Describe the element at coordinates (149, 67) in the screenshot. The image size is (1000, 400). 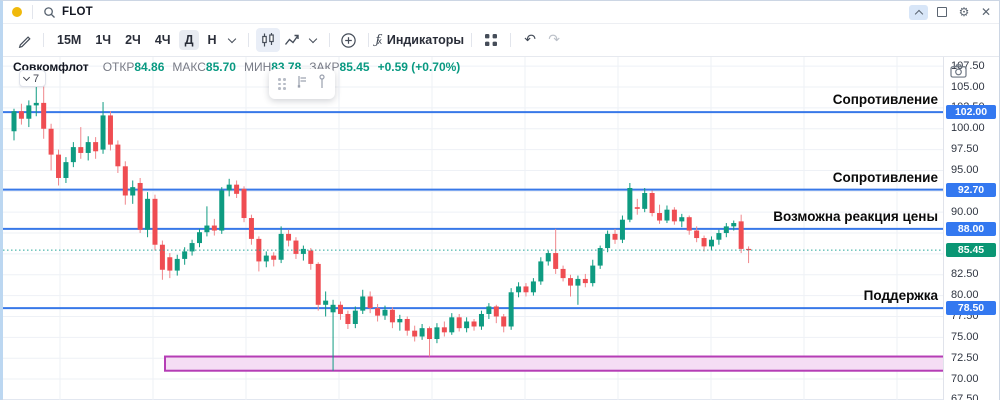
I see `open-value: 84.86` at that location.